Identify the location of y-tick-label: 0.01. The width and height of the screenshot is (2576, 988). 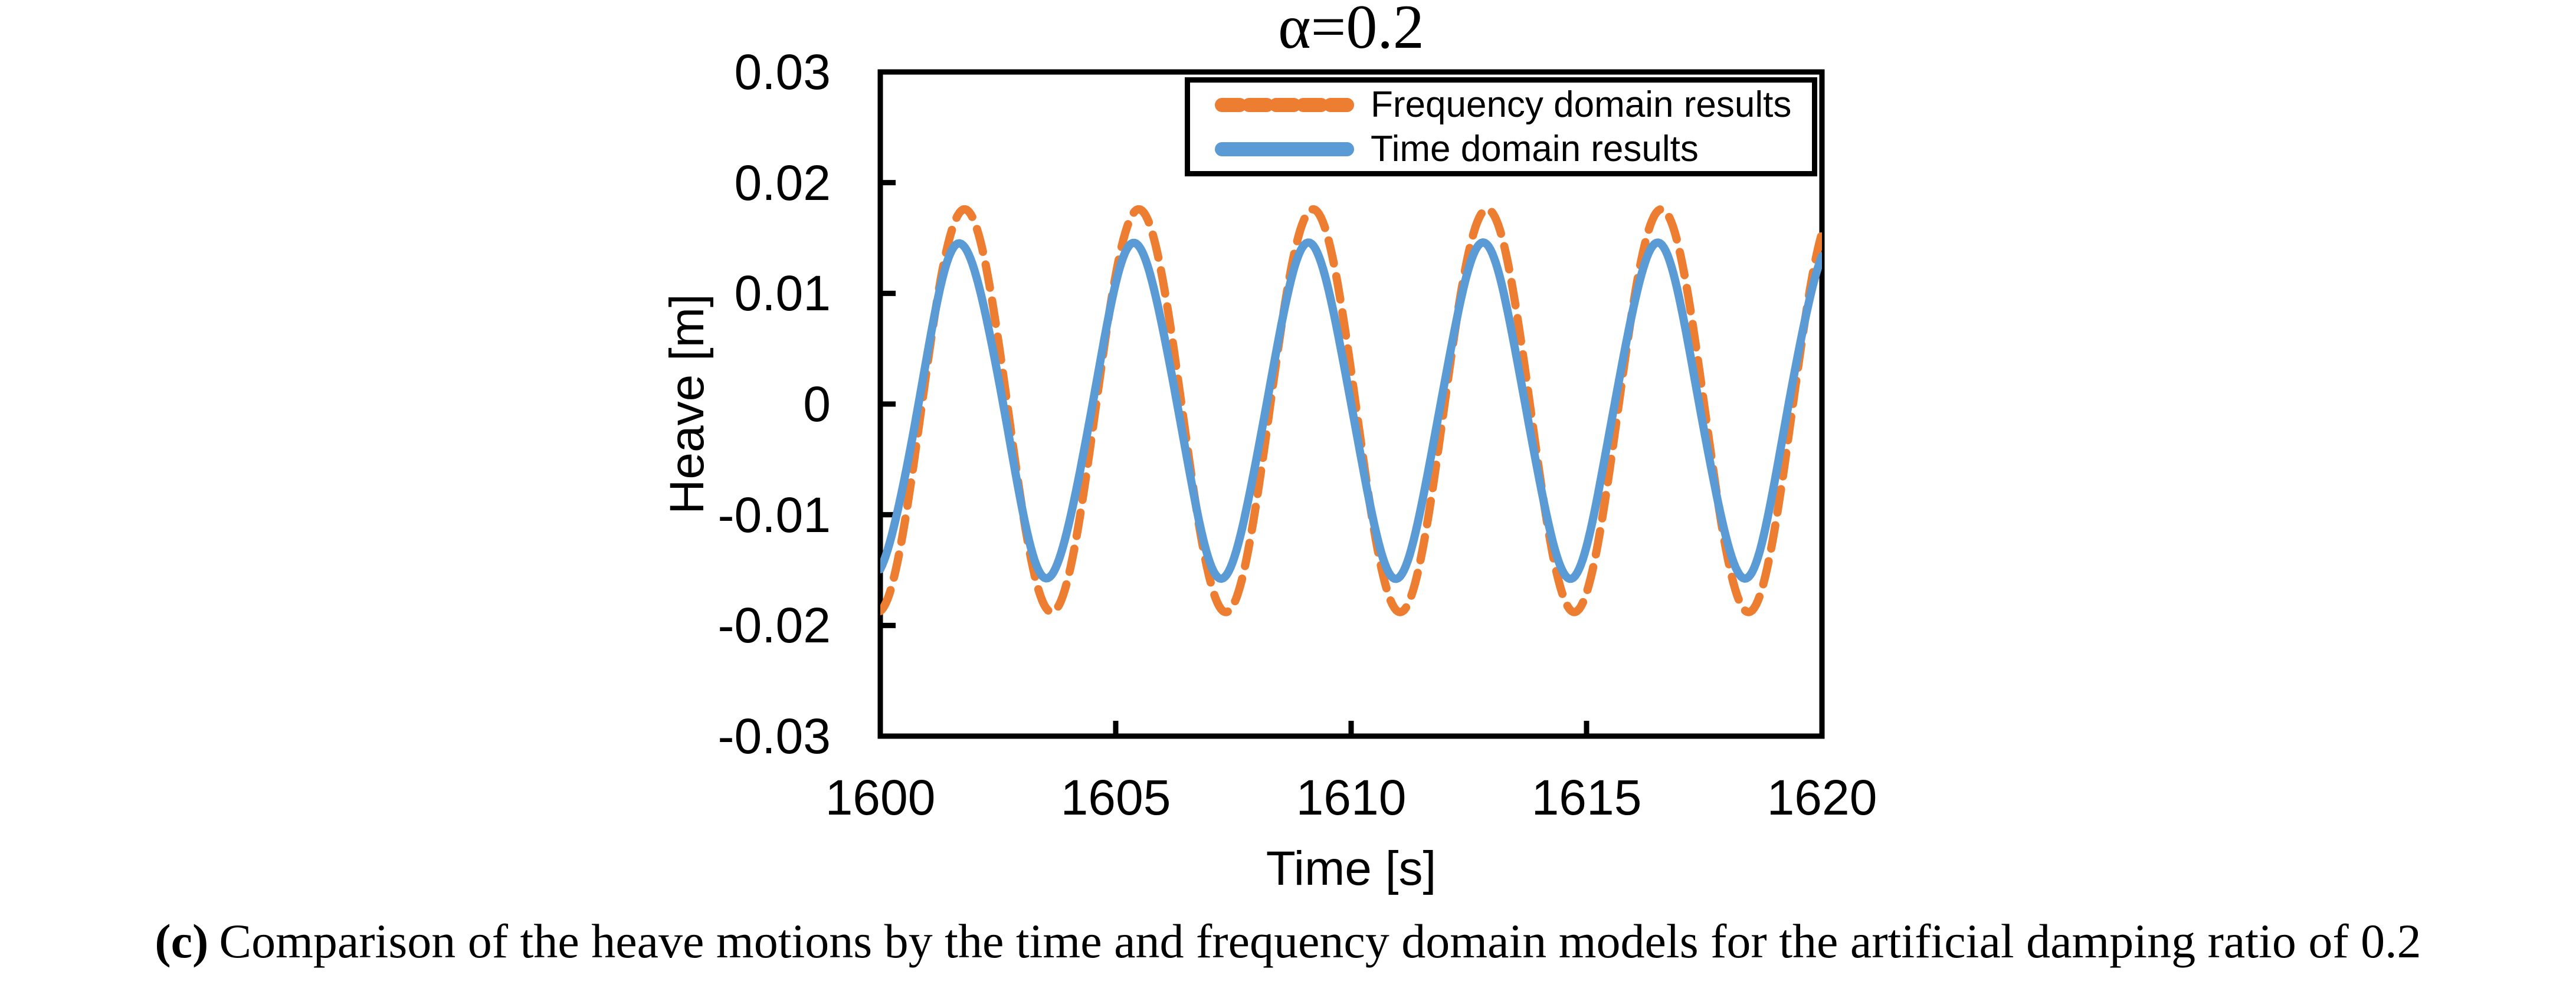
(782, 293).